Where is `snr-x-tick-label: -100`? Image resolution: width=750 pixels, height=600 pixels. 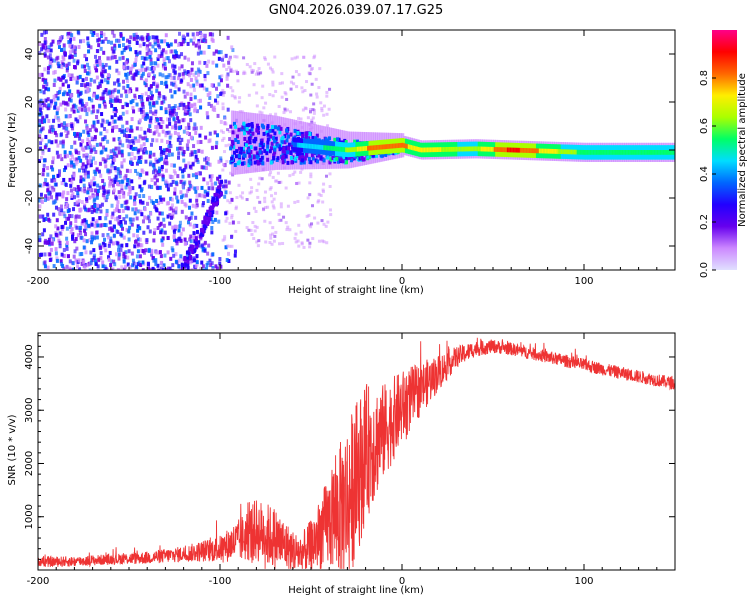 snr-x-tick-label: -100 is located at coordinates (220, 581).